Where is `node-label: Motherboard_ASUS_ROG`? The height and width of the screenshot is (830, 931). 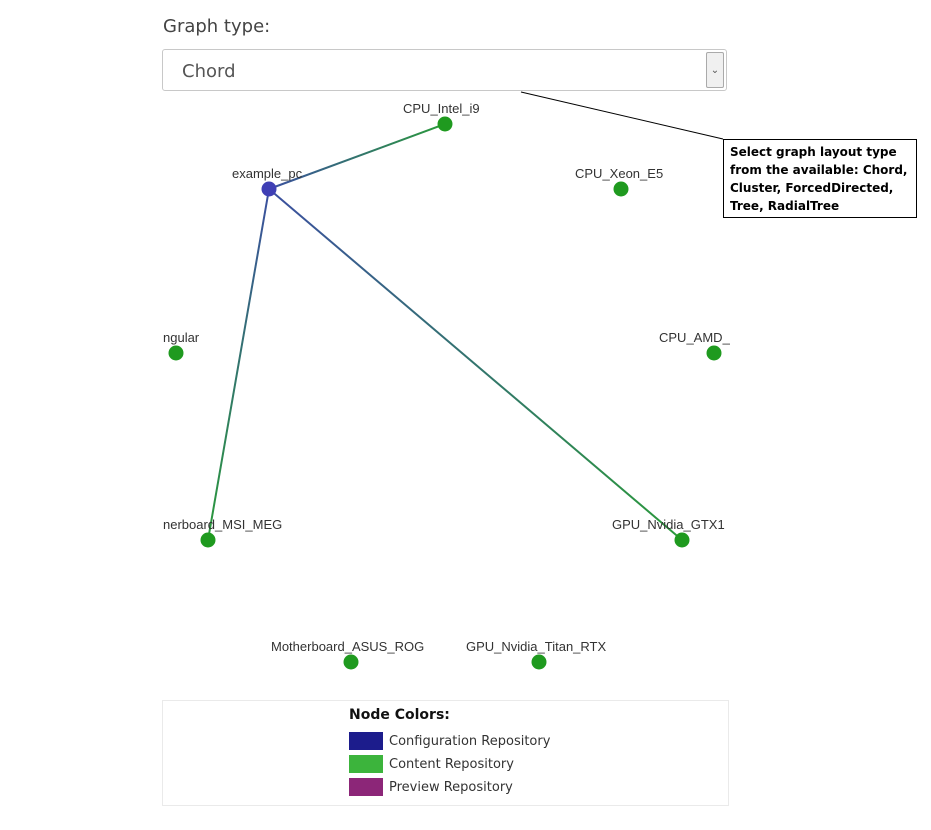
node-label: Motherboard_ASUS_ROG is located at coordinates (347, 646).